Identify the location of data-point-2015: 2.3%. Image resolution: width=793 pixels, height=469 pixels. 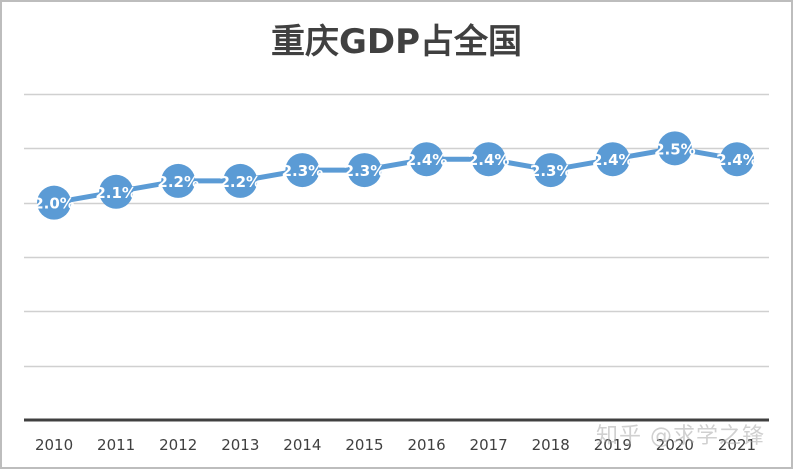
(365, 170).